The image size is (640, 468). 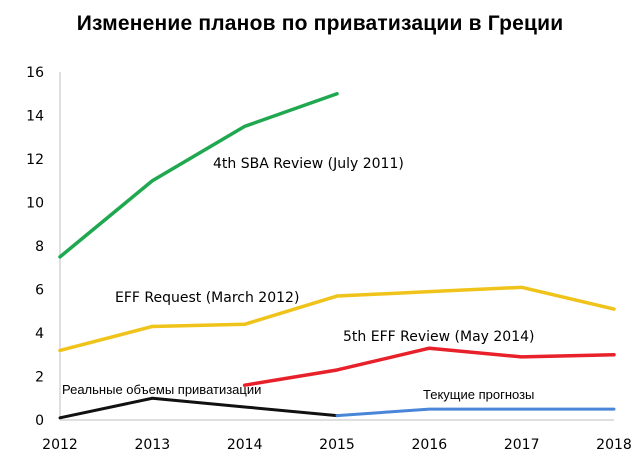 What do you see at coordinates (475, 412) in the screenshot?
I see `series-line-forecast` at bounding box center [475, 412].